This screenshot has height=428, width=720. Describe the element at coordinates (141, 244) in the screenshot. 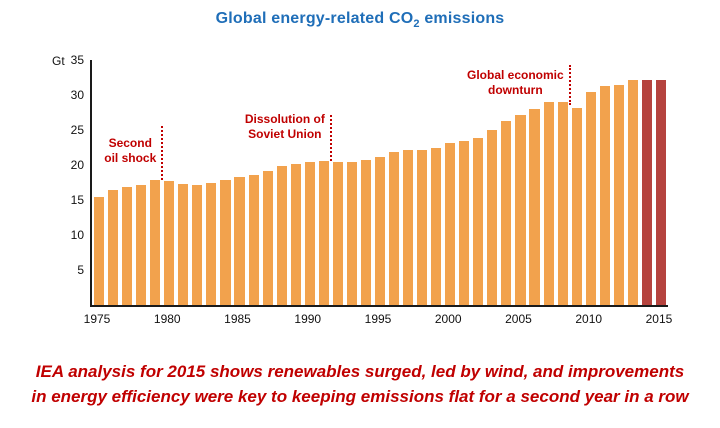

I see `bar-1978` at that location.